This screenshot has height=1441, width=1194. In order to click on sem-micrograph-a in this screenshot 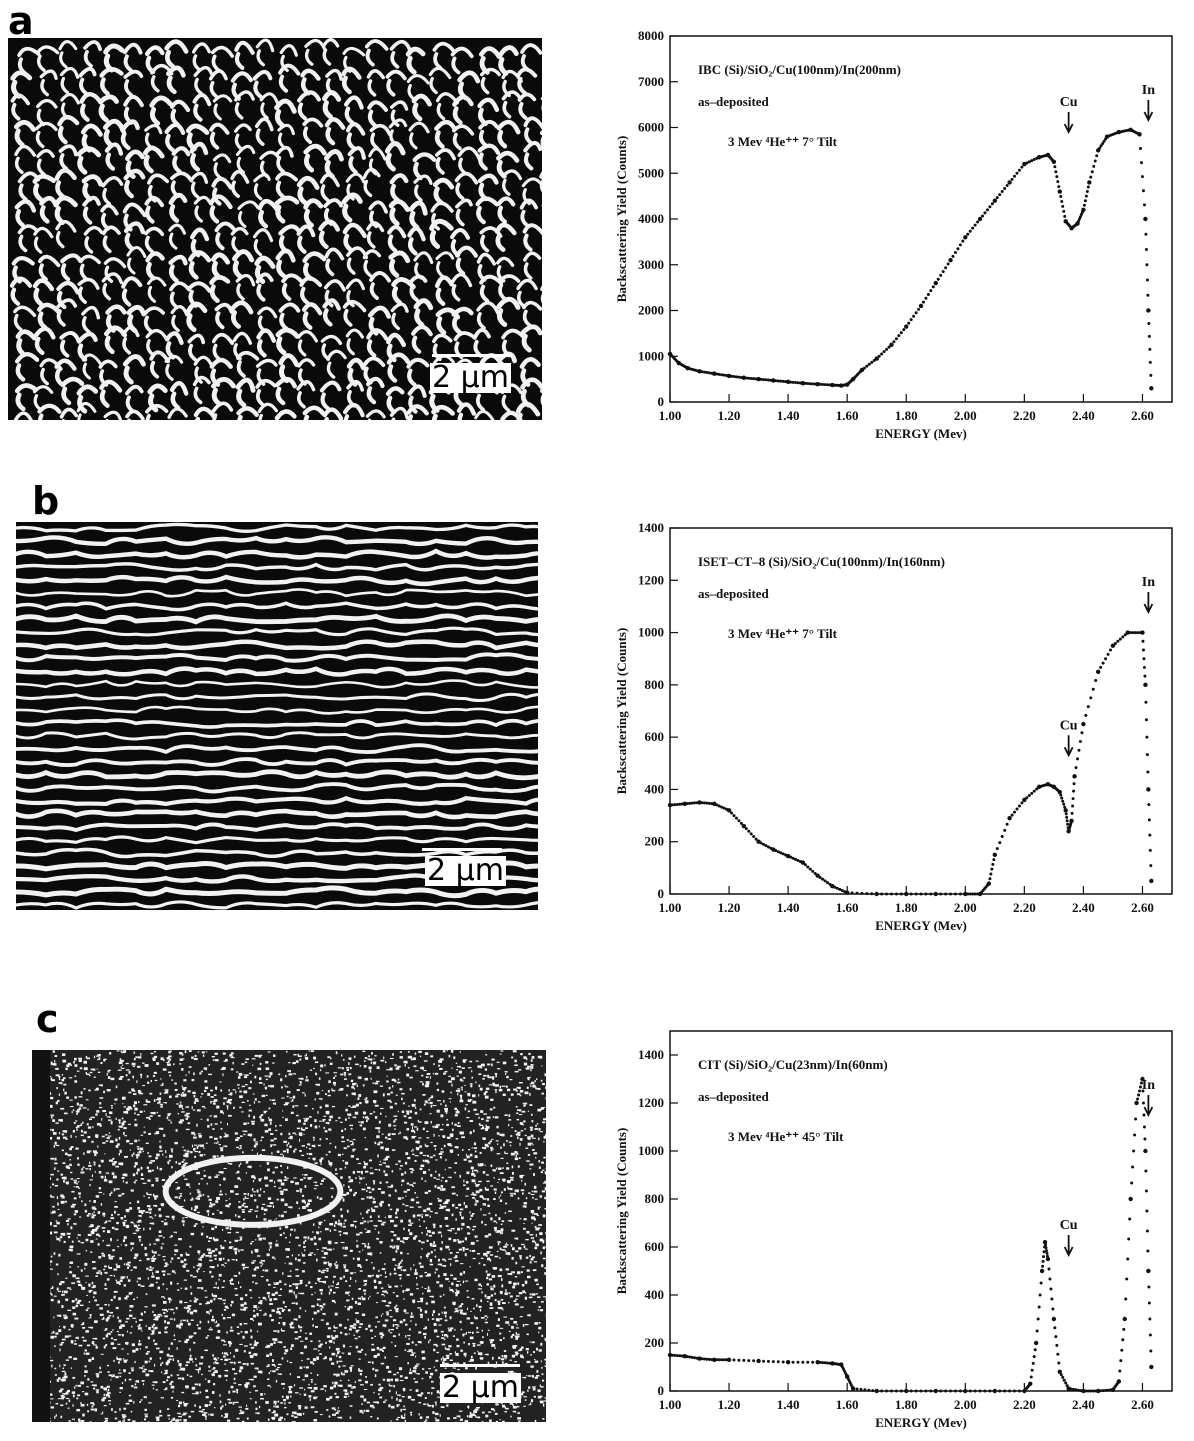, I will do `click(275, 229)`.